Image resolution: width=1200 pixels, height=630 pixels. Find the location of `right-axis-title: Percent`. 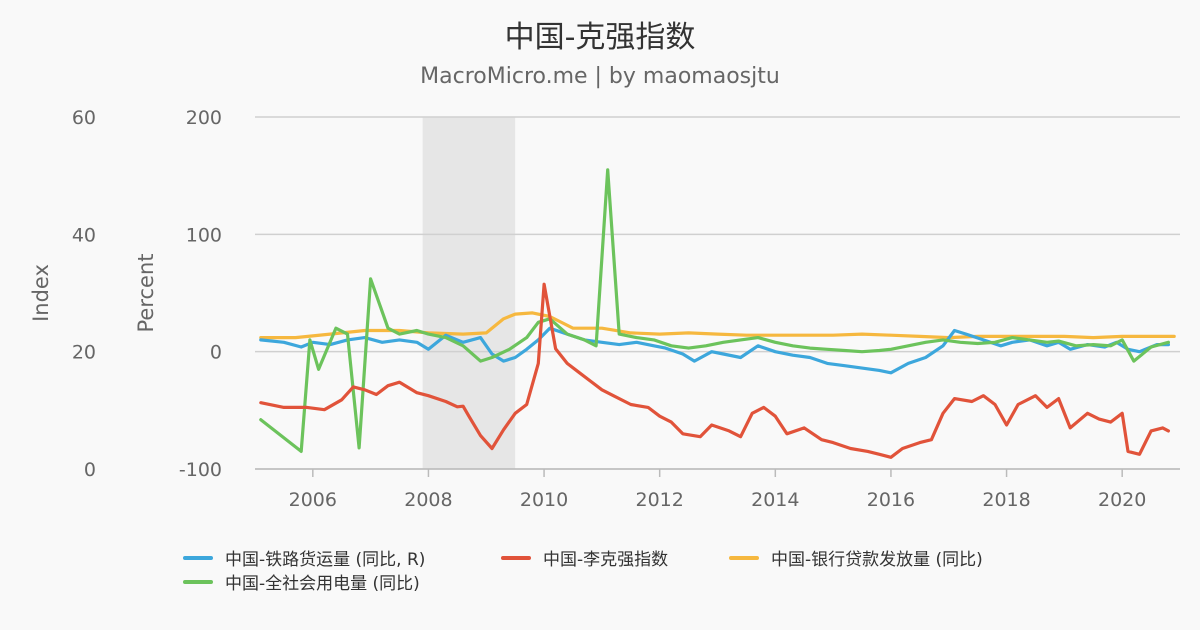

right-axis-title: Percent is located at coordinates (146, 292).